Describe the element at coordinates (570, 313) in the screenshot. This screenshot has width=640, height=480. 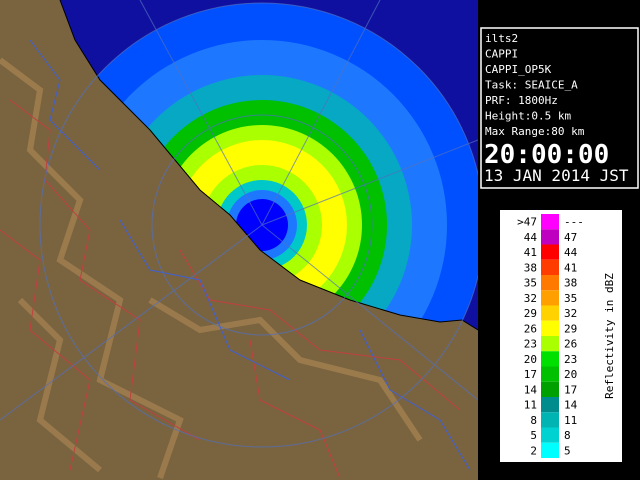
I see `legend-high: 32` at that location.